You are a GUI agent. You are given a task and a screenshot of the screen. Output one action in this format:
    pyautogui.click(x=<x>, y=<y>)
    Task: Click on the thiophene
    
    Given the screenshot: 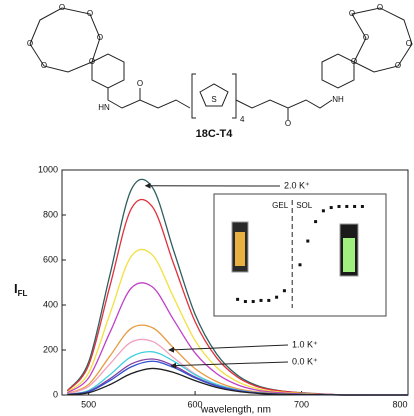 What is the action you would take?
    pyautogui.click(x=214, y=95)
    